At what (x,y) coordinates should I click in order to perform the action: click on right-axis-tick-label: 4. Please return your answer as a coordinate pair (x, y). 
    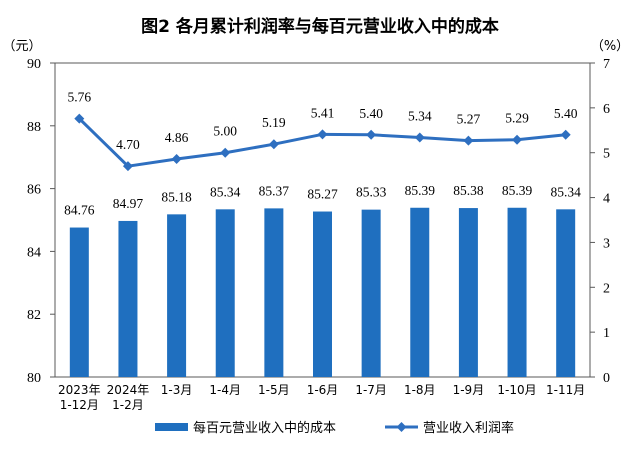
    Looking at the image, I should click on (606, 199).